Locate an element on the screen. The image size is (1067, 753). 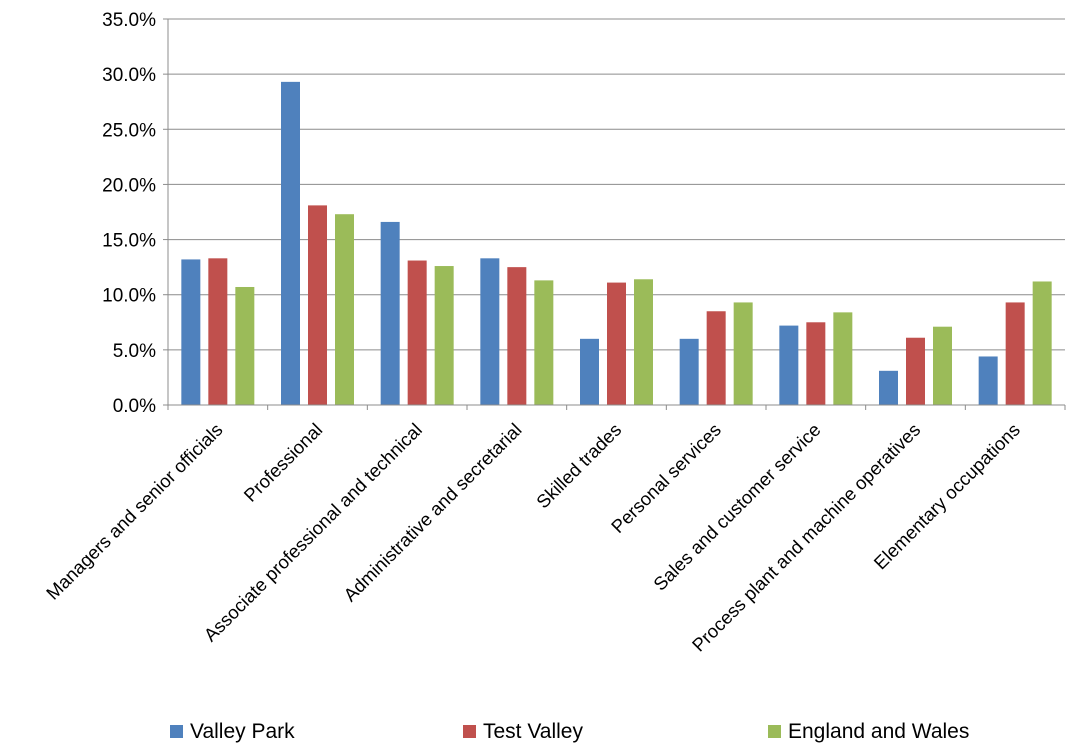
legend-label: Test Valley is located at coordinates (533, 731).